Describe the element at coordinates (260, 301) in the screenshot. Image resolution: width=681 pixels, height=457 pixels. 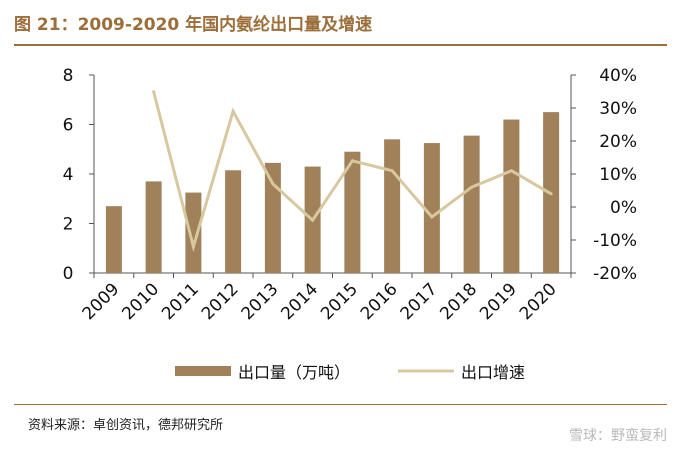
I see `x-tick-label: 2013` at that location.